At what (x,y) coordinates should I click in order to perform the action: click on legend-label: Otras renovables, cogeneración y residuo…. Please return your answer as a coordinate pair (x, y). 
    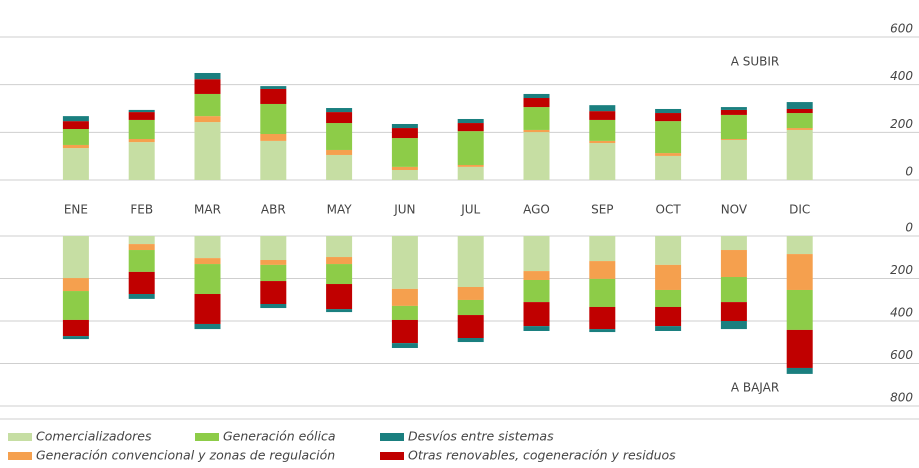
    Looking at the image, I should click on (542, 455).